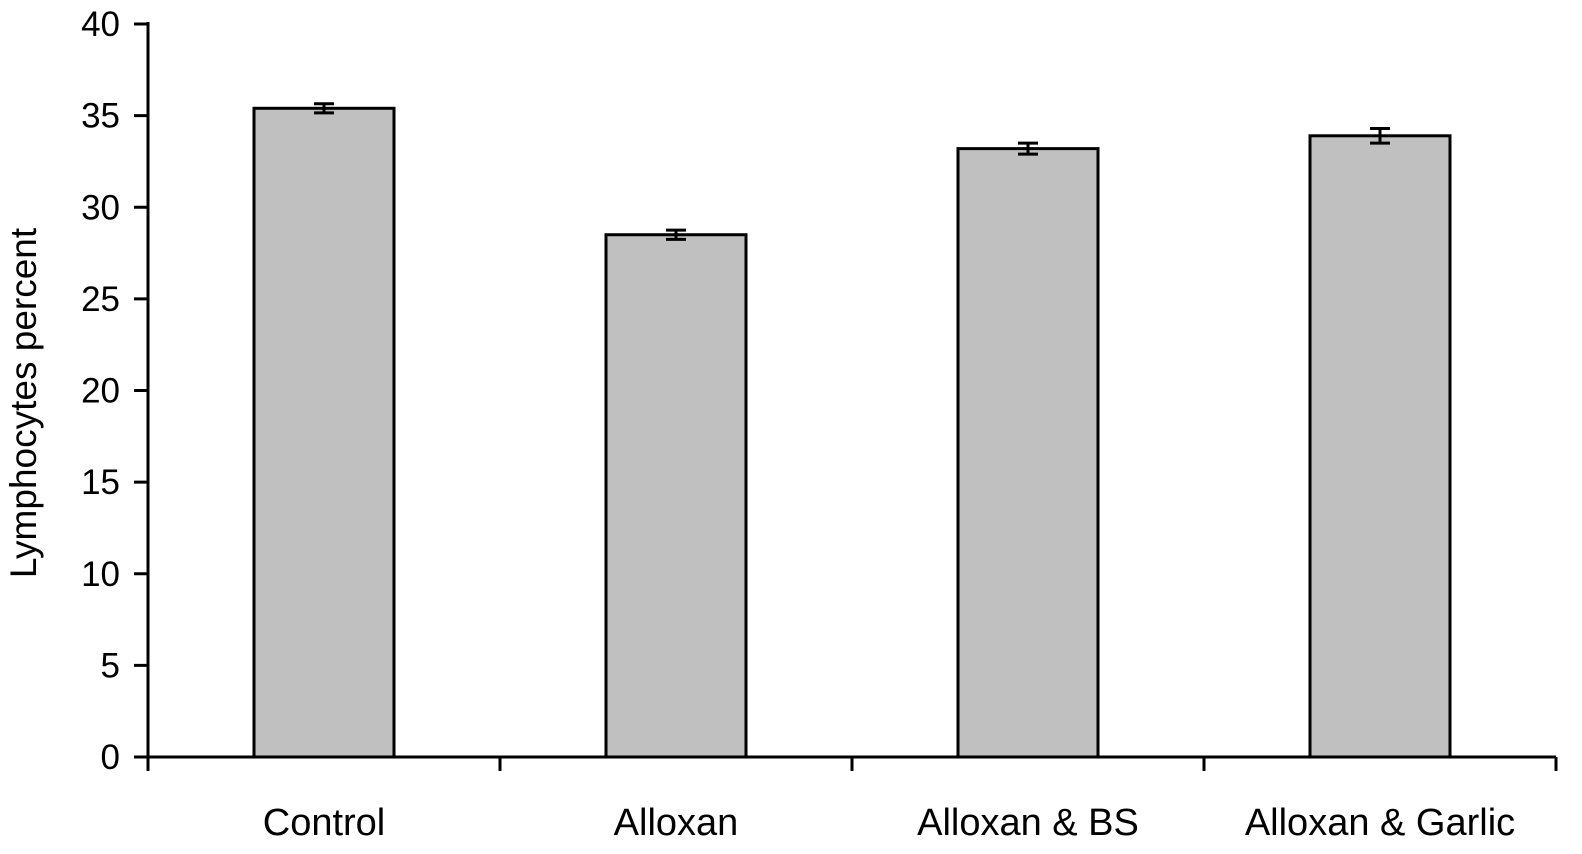 This screenshot has width=1582, height=854. What do you see at coordinates (100, 299) in the screenshot?
I see `y-tick-label: 25` at bounding box center [100, 299].